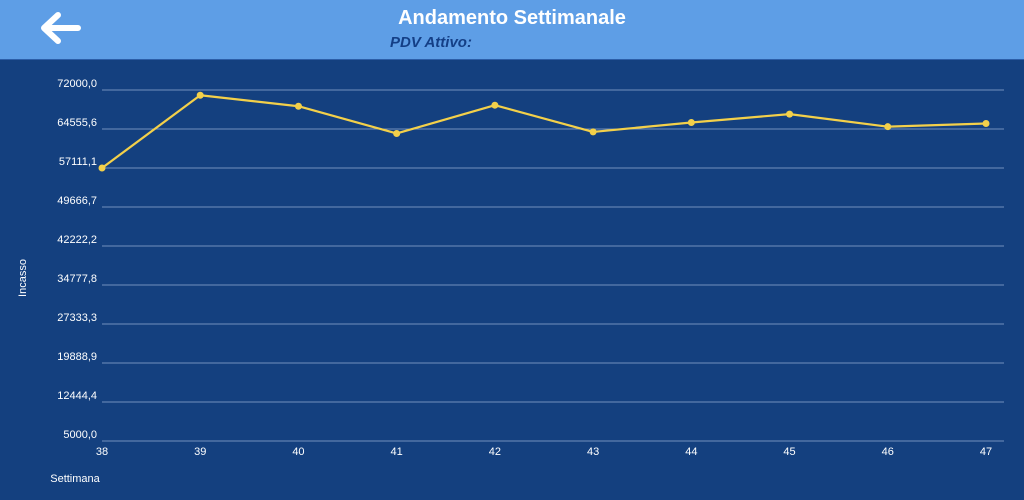  I want to click on series-line, so click(544, 131).